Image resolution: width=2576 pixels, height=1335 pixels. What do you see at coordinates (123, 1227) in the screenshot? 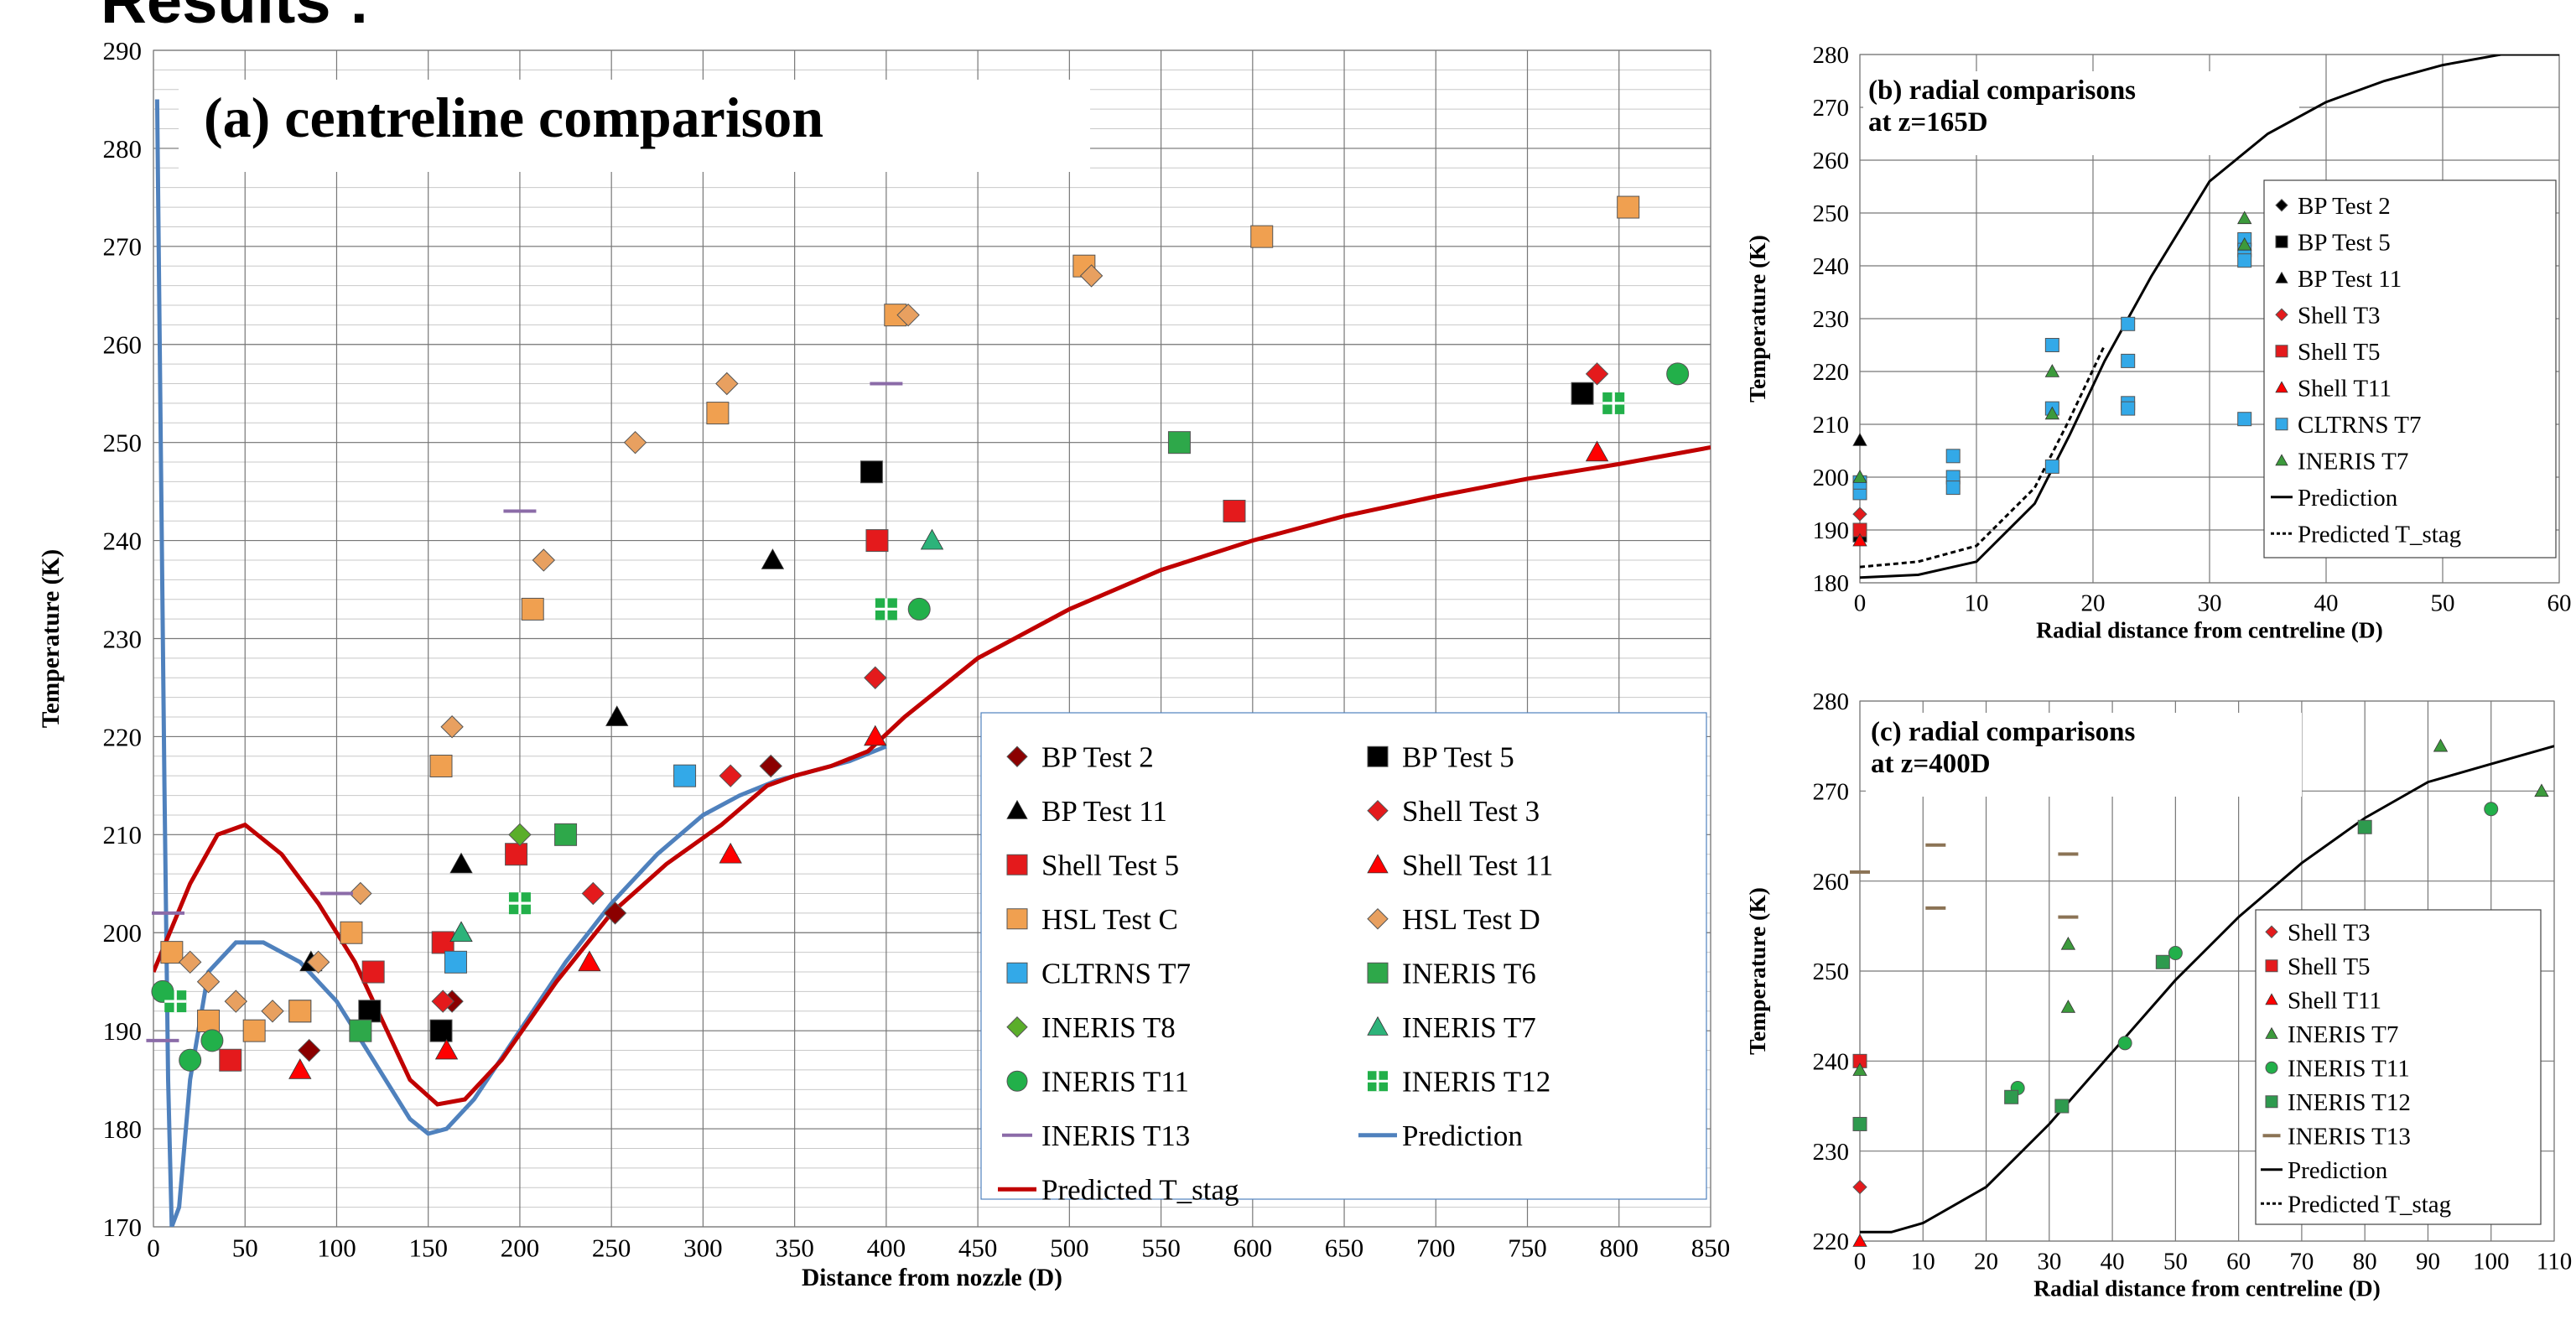
I see `y-tick-label: 170` at bounding box center [123, 1227].